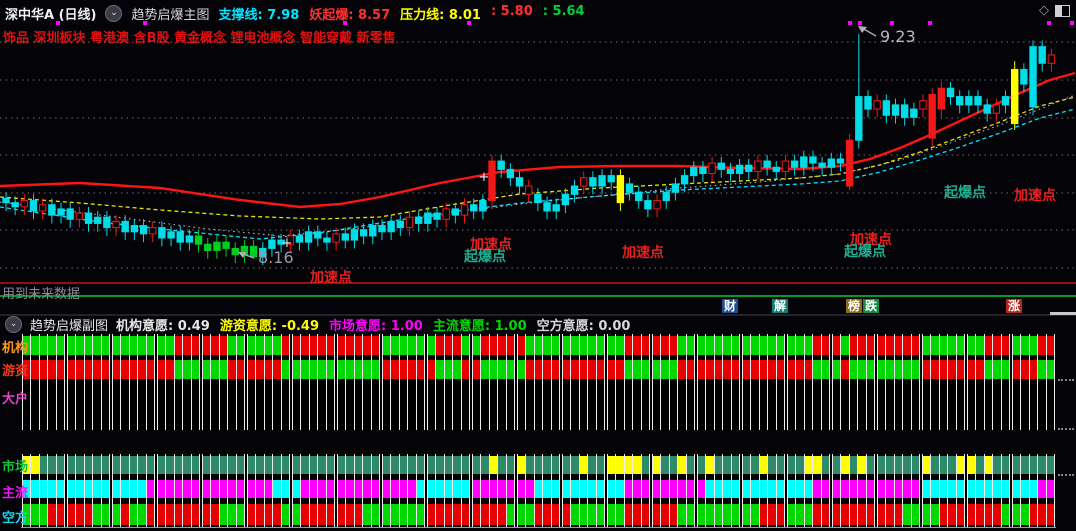 The width and height of the screenshot is (1076, 531). Describe the element at coordinates (1014, 306) in the screenshot. I see `status-badge: 涨` at that location.